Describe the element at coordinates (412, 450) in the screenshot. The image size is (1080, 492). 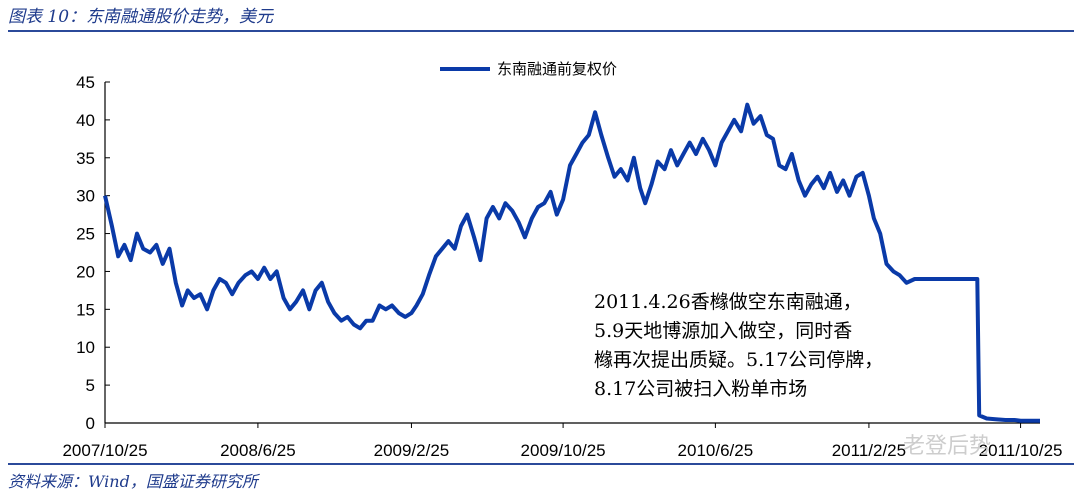
I see `x-tick-label: 2009/2/25` at that location.